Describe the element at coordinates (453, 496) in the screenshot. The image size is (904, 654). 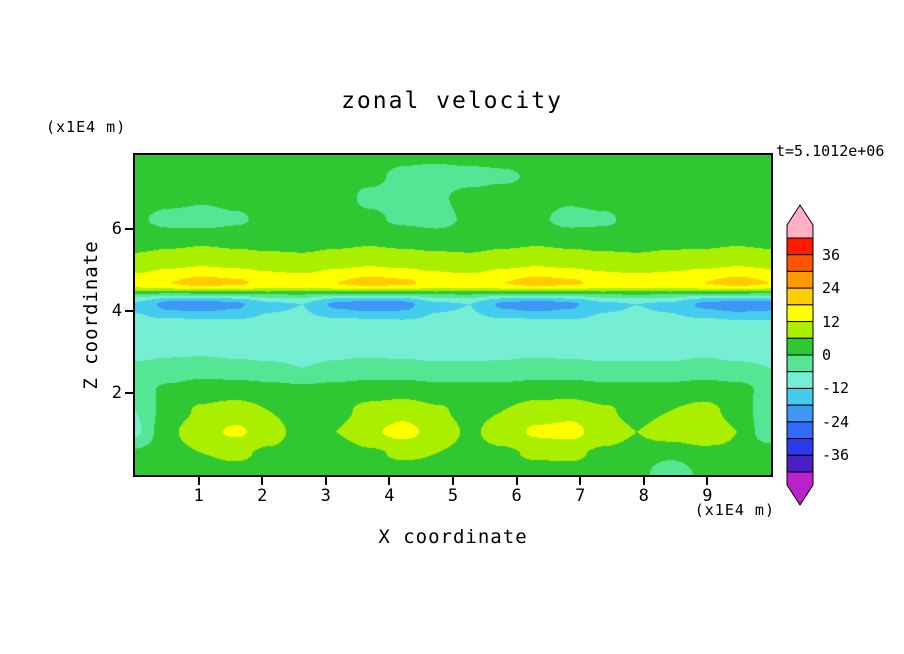
I see `x-tick-label: 5` at that location.